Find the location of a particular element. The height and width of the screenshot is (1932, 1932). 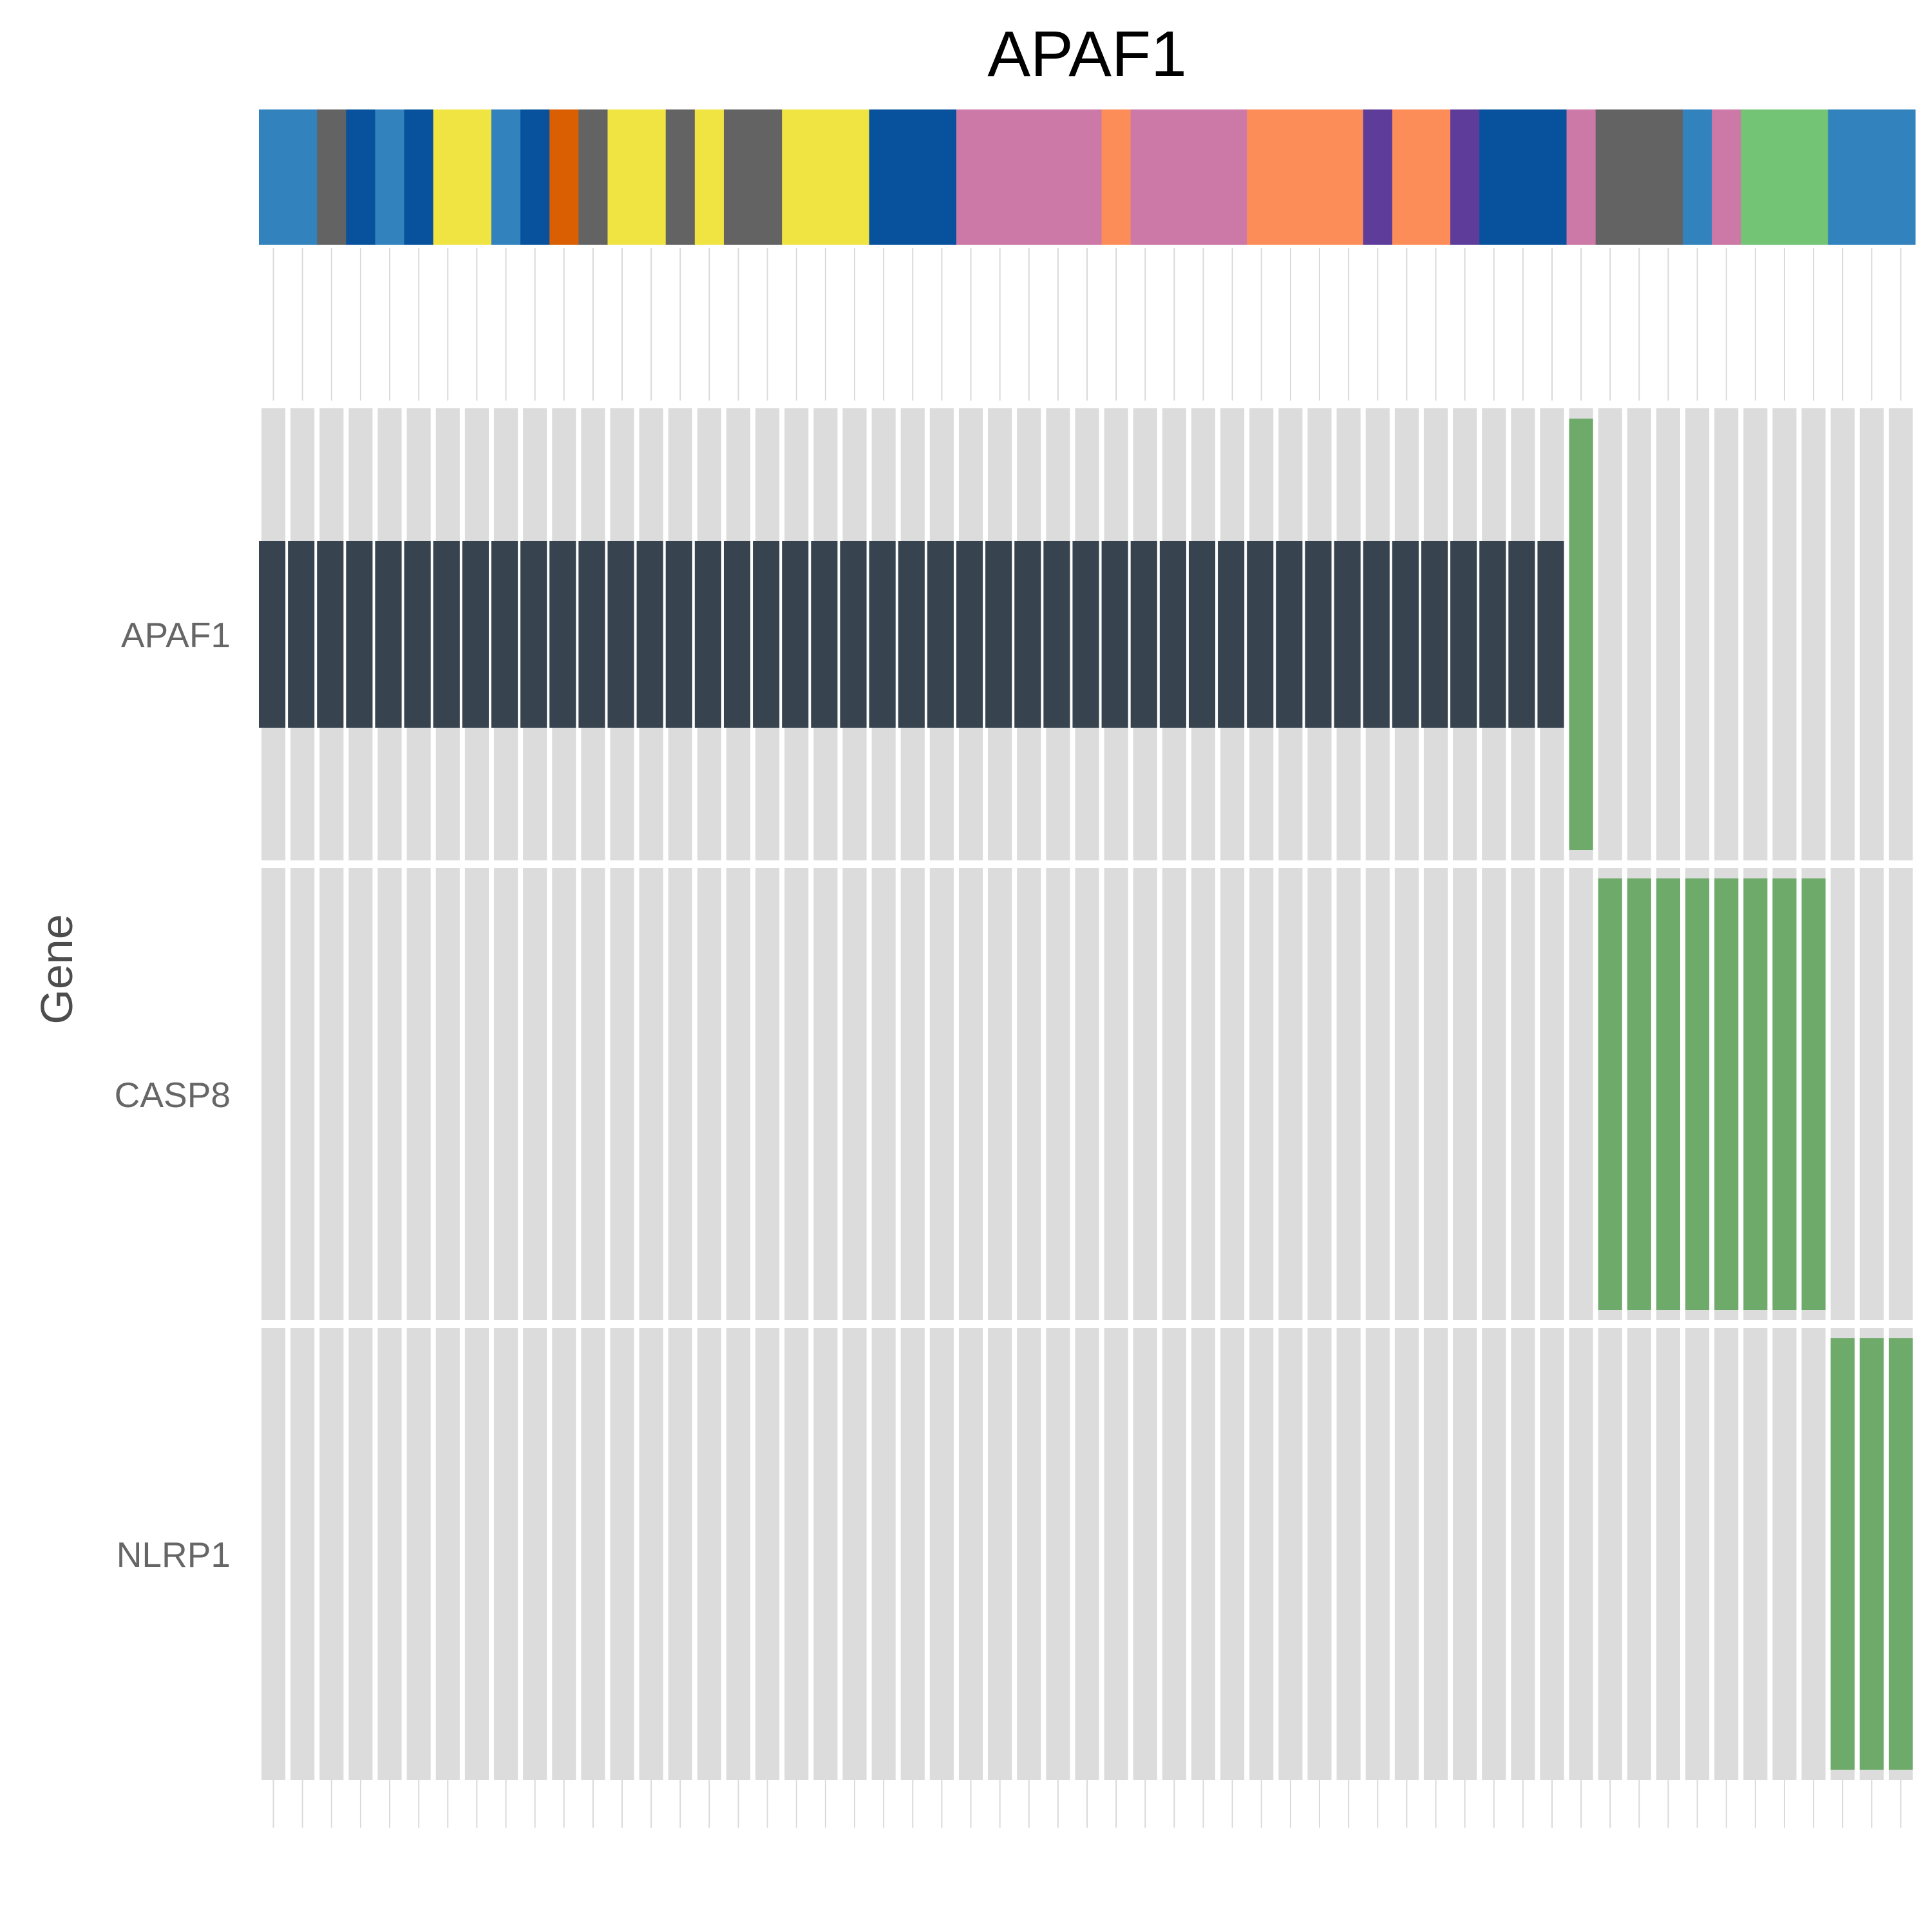

gene-labels: APAF1 CASP8 NLRP1 is located at coordinates (173, 1095).